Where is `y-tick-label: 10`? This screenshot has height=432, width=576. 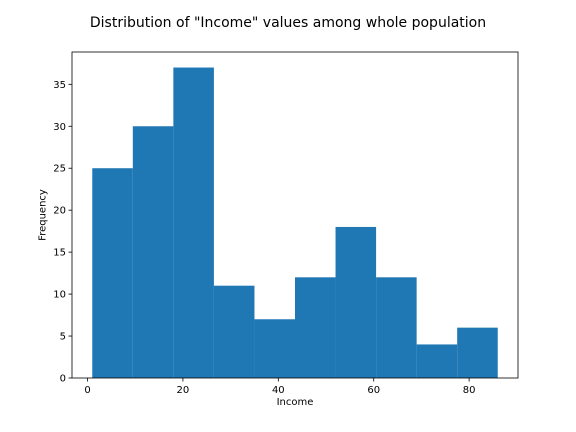 y-tick-label: 10 is located at coordinates (59, 295).